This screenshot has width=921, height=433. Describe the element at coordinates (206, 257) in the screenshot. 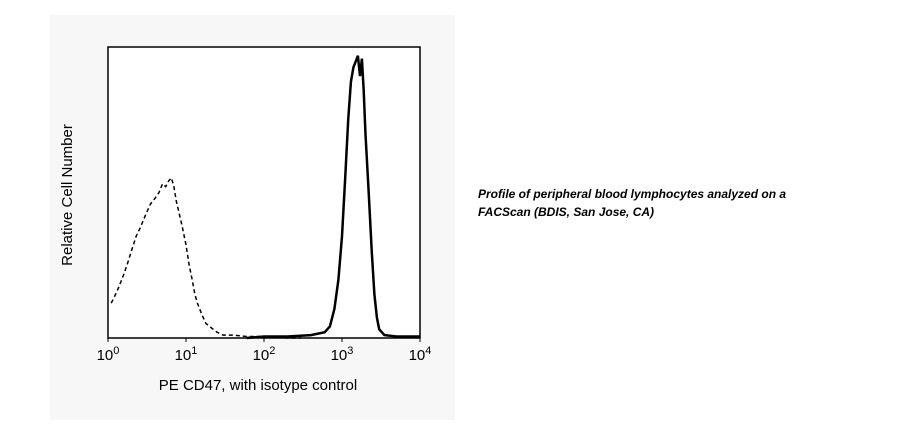

I see `isotype-curve` at that location.